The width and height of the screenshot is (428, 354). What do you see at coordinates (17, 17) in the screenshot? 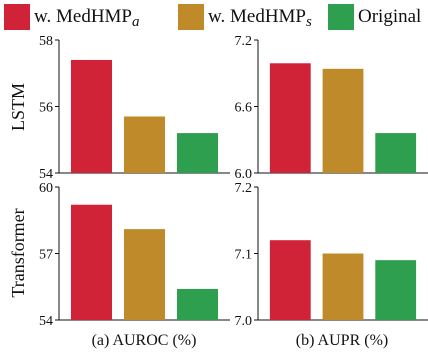
I see `legend-swatch-medhmp-a` at bounding box center [17, 17].